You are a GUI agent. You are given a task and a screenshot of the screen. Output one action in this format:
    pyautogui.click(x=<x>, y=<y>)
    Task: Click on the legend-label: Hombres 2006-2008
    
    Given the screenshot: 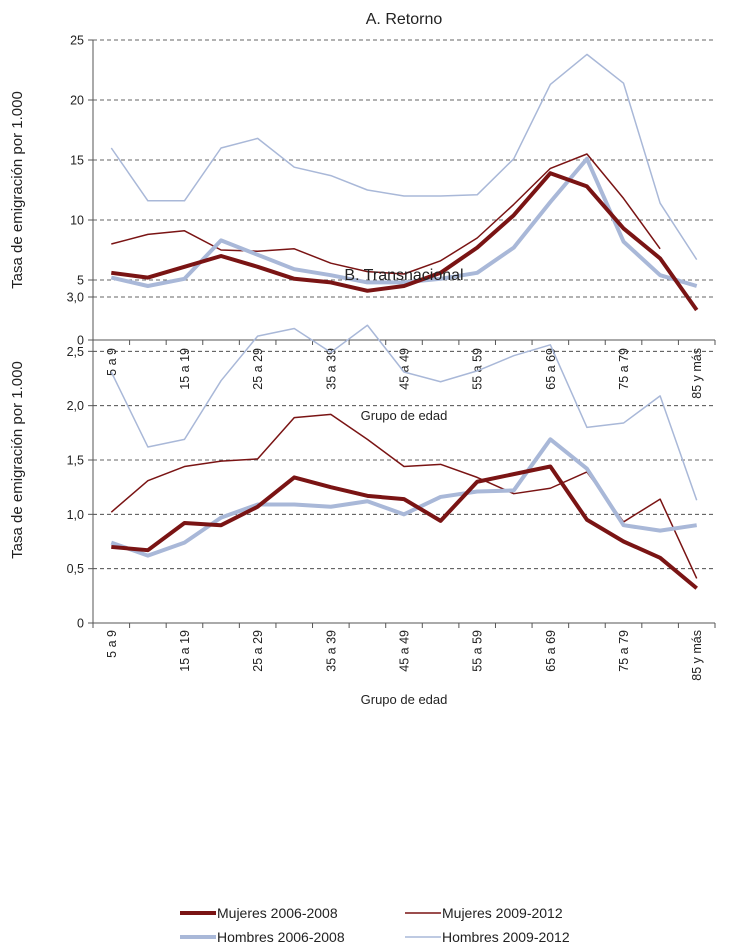 What is the action you would take?
    pyautogui.click(x=281, y=937)
    